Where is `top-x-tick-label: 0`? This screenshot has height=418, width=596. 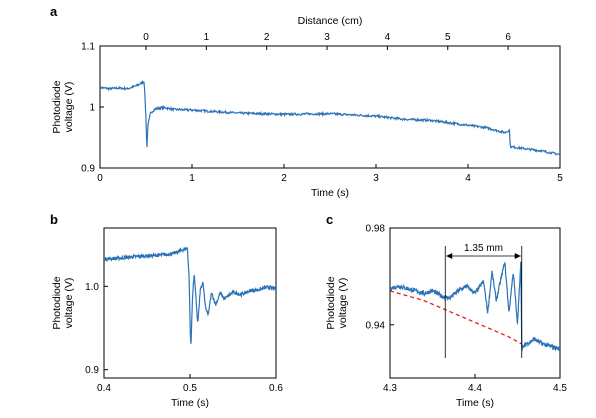 top-x-tick-label: 0 is located at coordinates (146, 37).